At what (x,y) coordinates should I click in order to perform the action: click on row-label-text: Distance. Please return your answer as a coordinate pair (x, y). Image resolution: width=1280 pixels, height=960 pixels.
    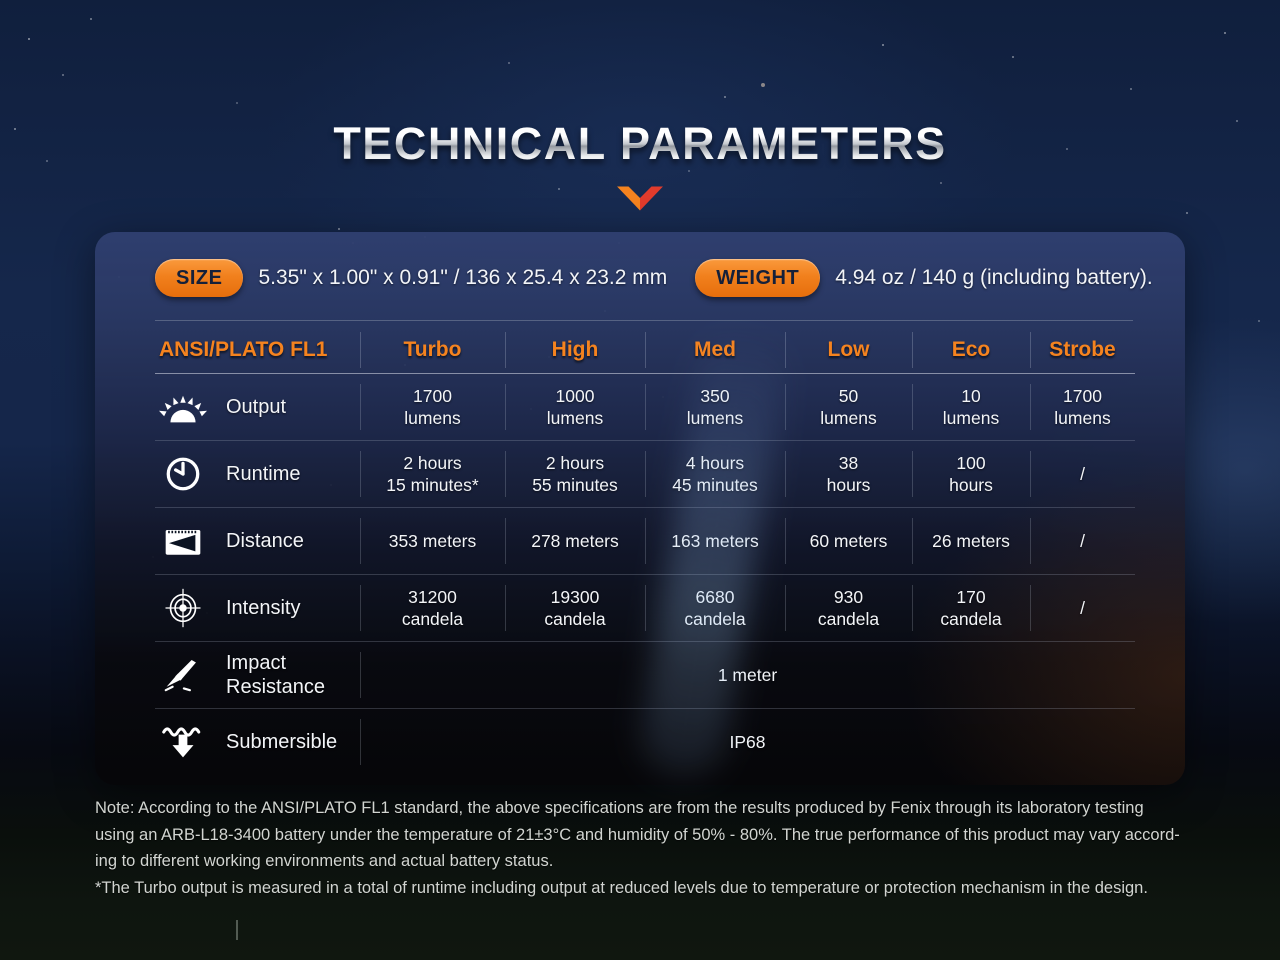
    Looking at the image, I should click on (265, 541).